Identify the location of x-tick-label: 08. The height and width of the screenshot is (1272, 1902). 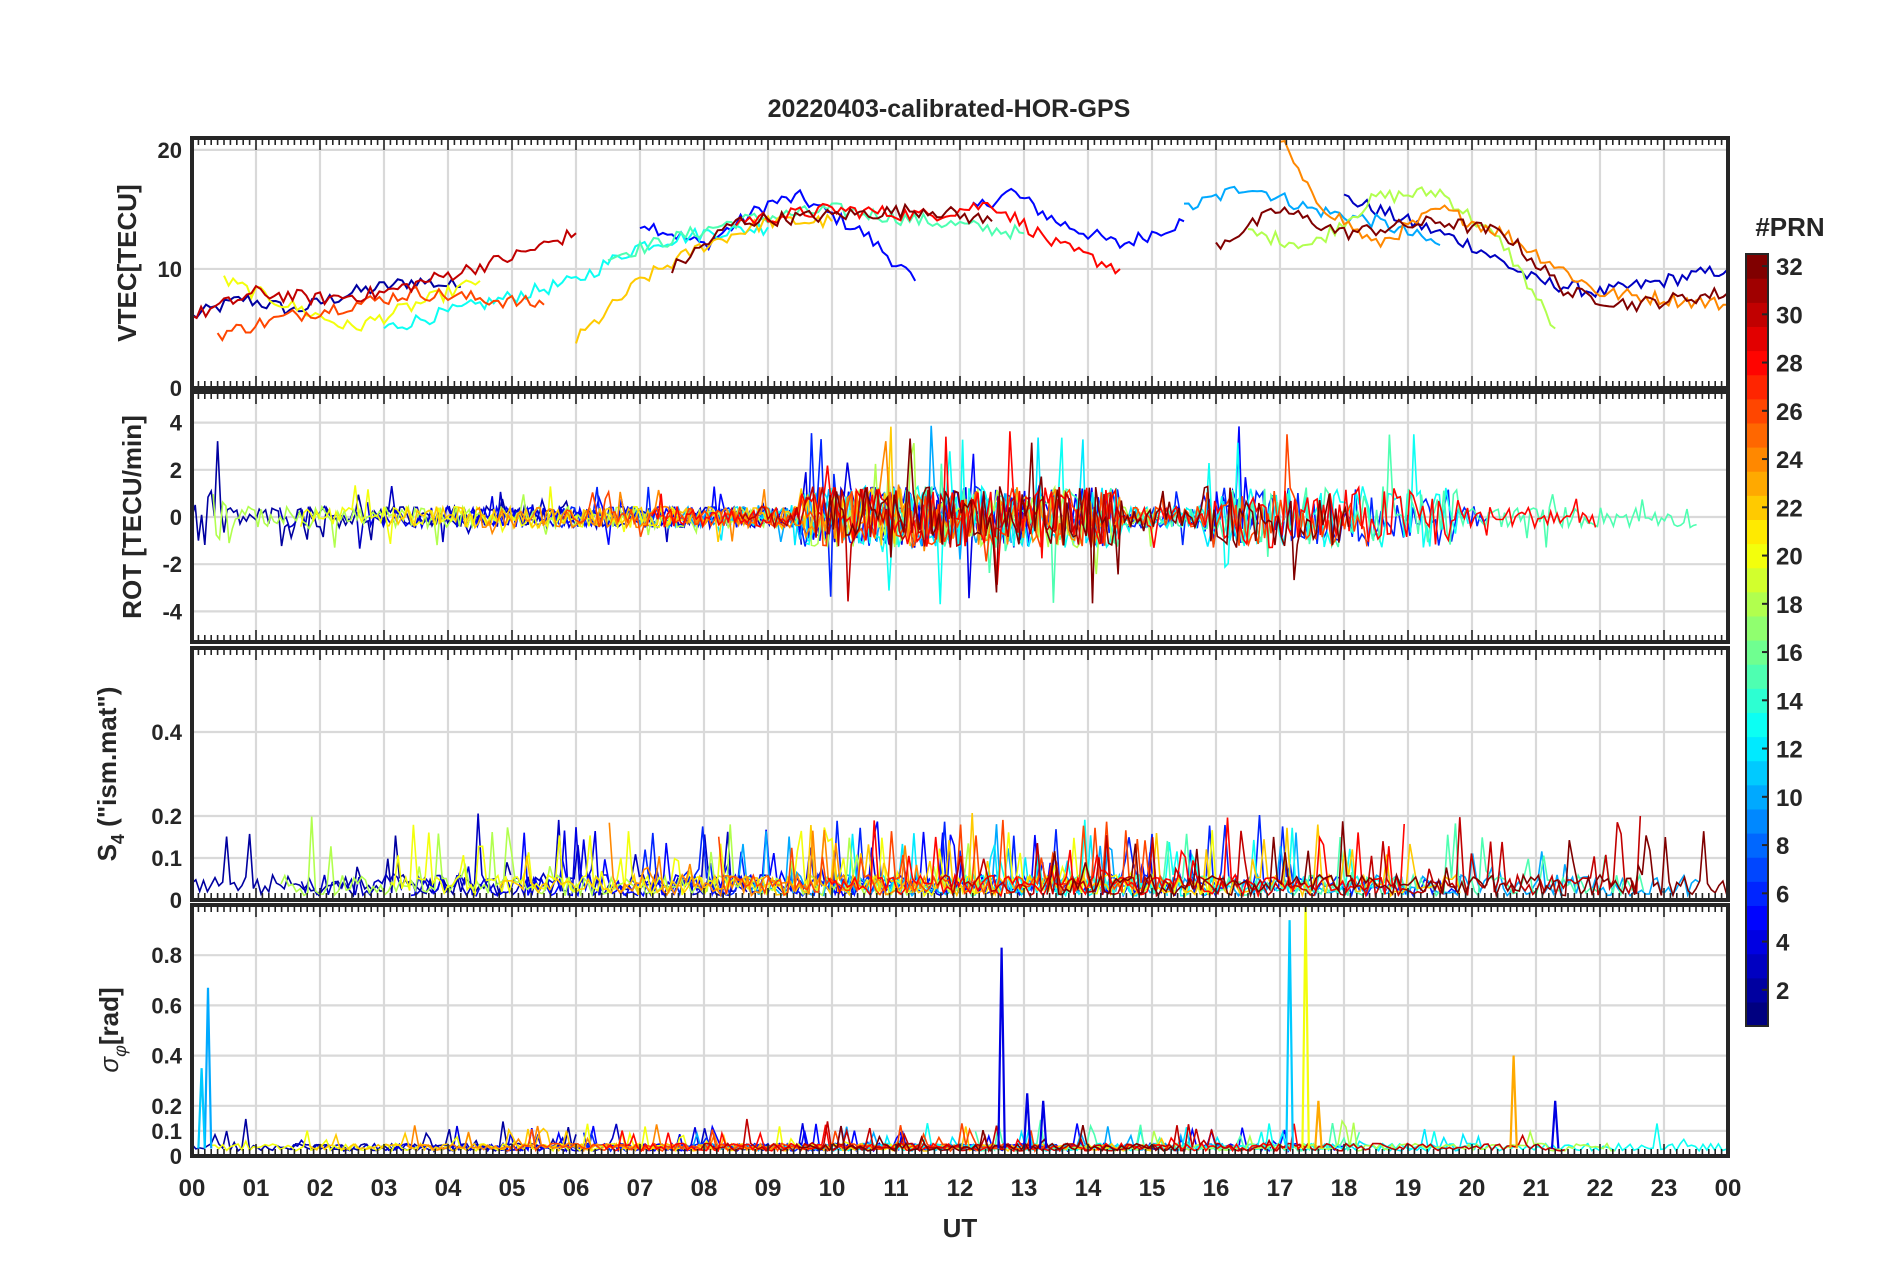
(704, 1188).